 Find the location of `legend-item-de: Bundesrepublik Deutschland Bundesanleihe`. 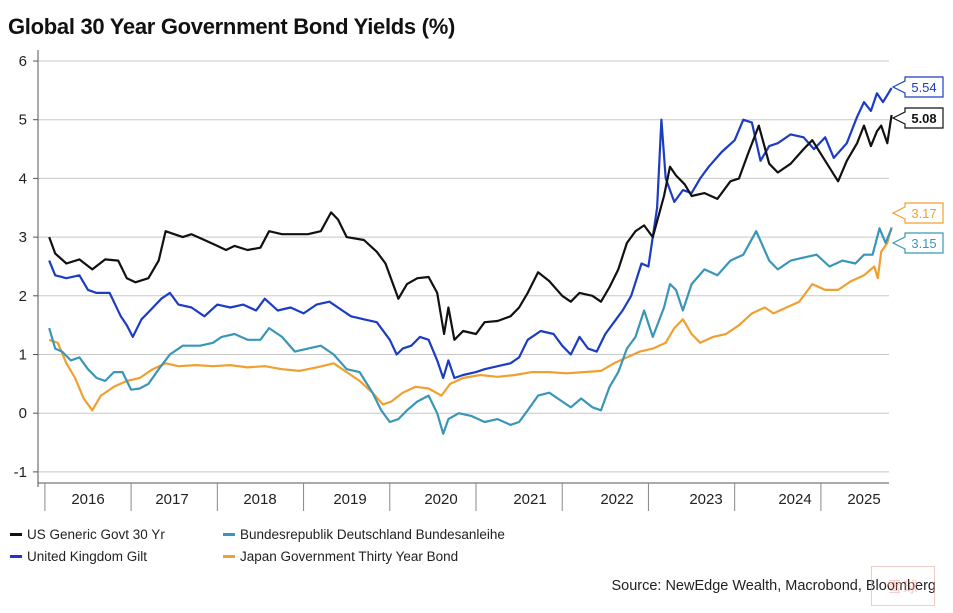

legend-item-de: Bundesrepublik Deutschland Bundesanleihe is located at coordinates (364, 534).